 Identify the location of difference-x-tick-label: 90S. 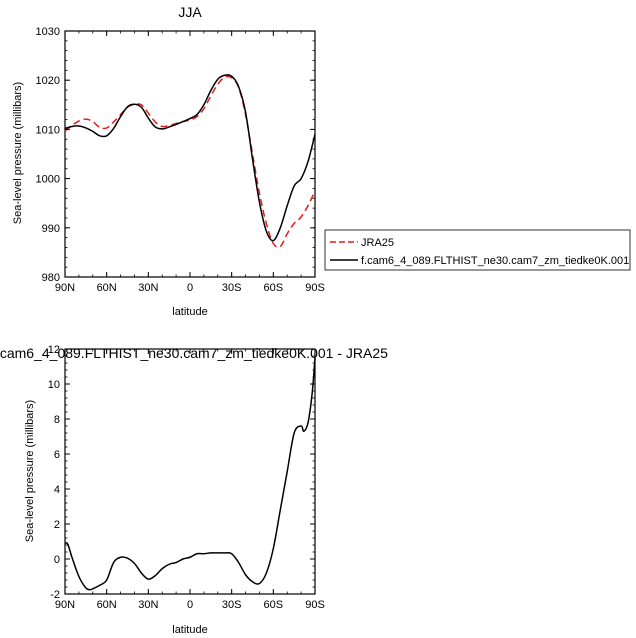
(315, 605).